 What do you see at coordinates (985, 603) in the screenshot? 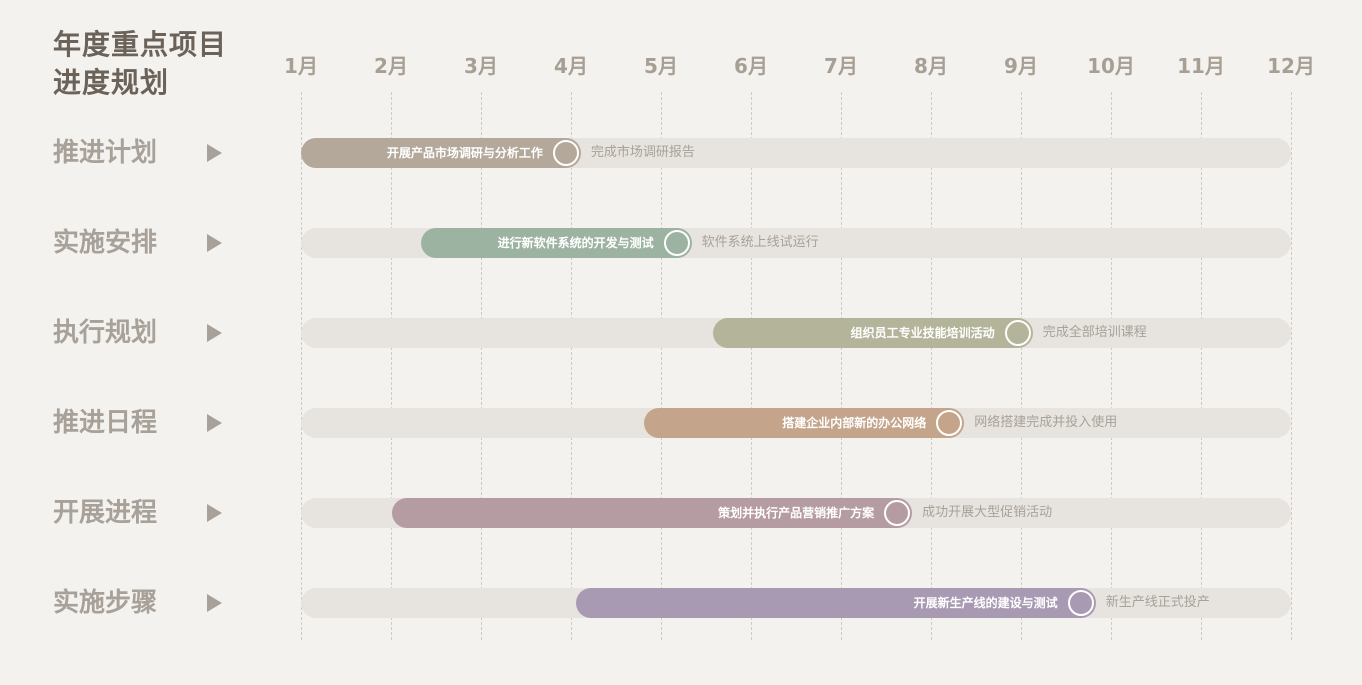
I see `task-label: 开展新生产线的建设与测试` at bounding box center [985, 603].